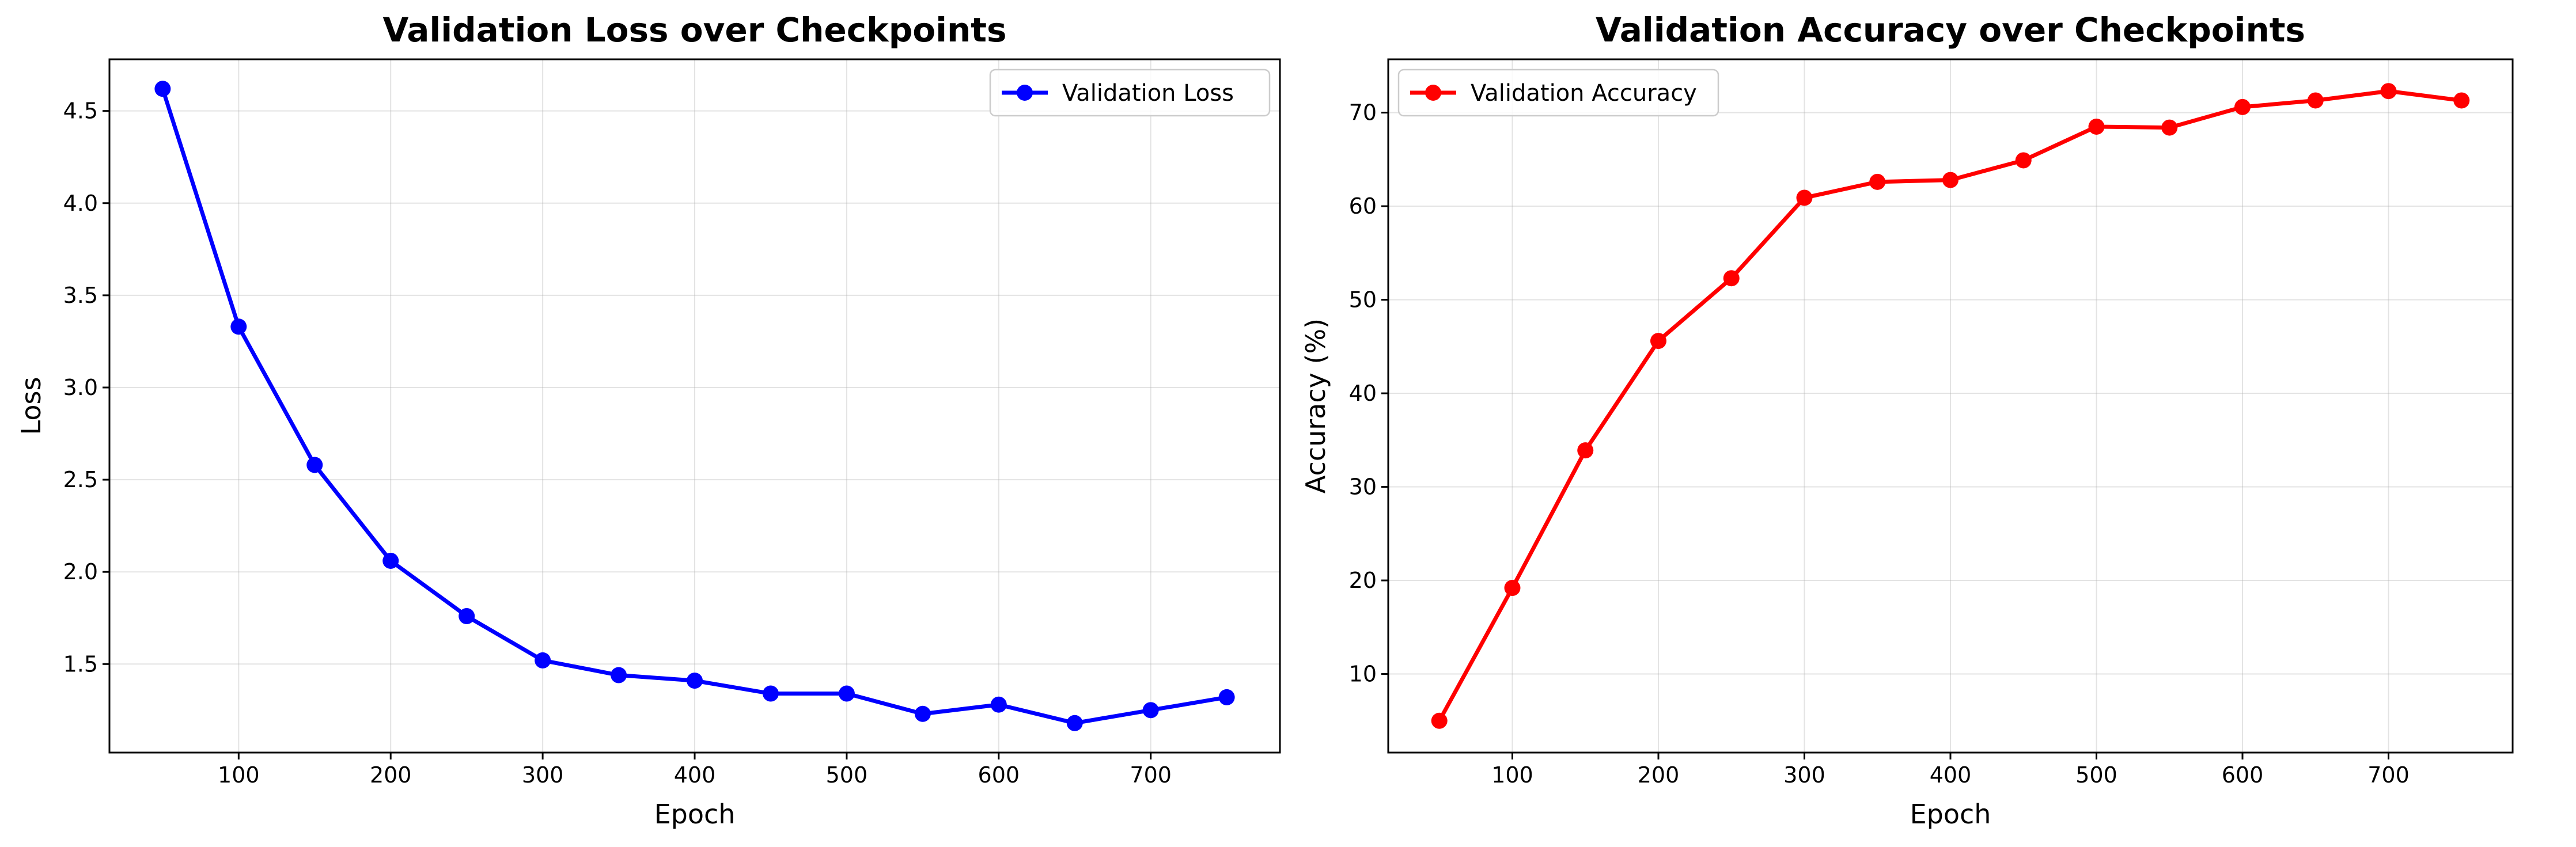  I want to click on y-tick-label: 50, so click(1363, 300).